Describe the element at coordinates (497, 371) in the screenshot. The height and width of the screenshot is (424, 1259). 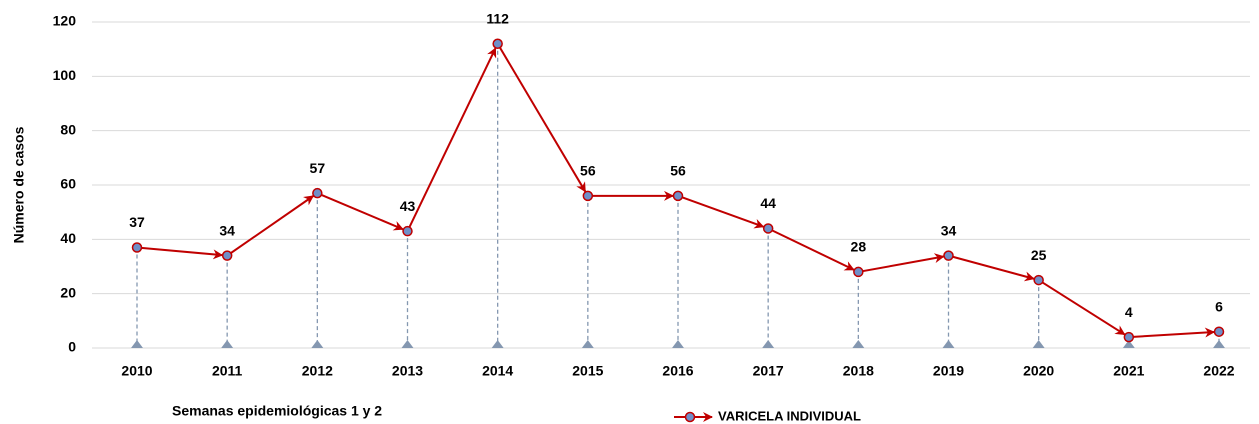
I see `x-tick-label: 2014` at that location.